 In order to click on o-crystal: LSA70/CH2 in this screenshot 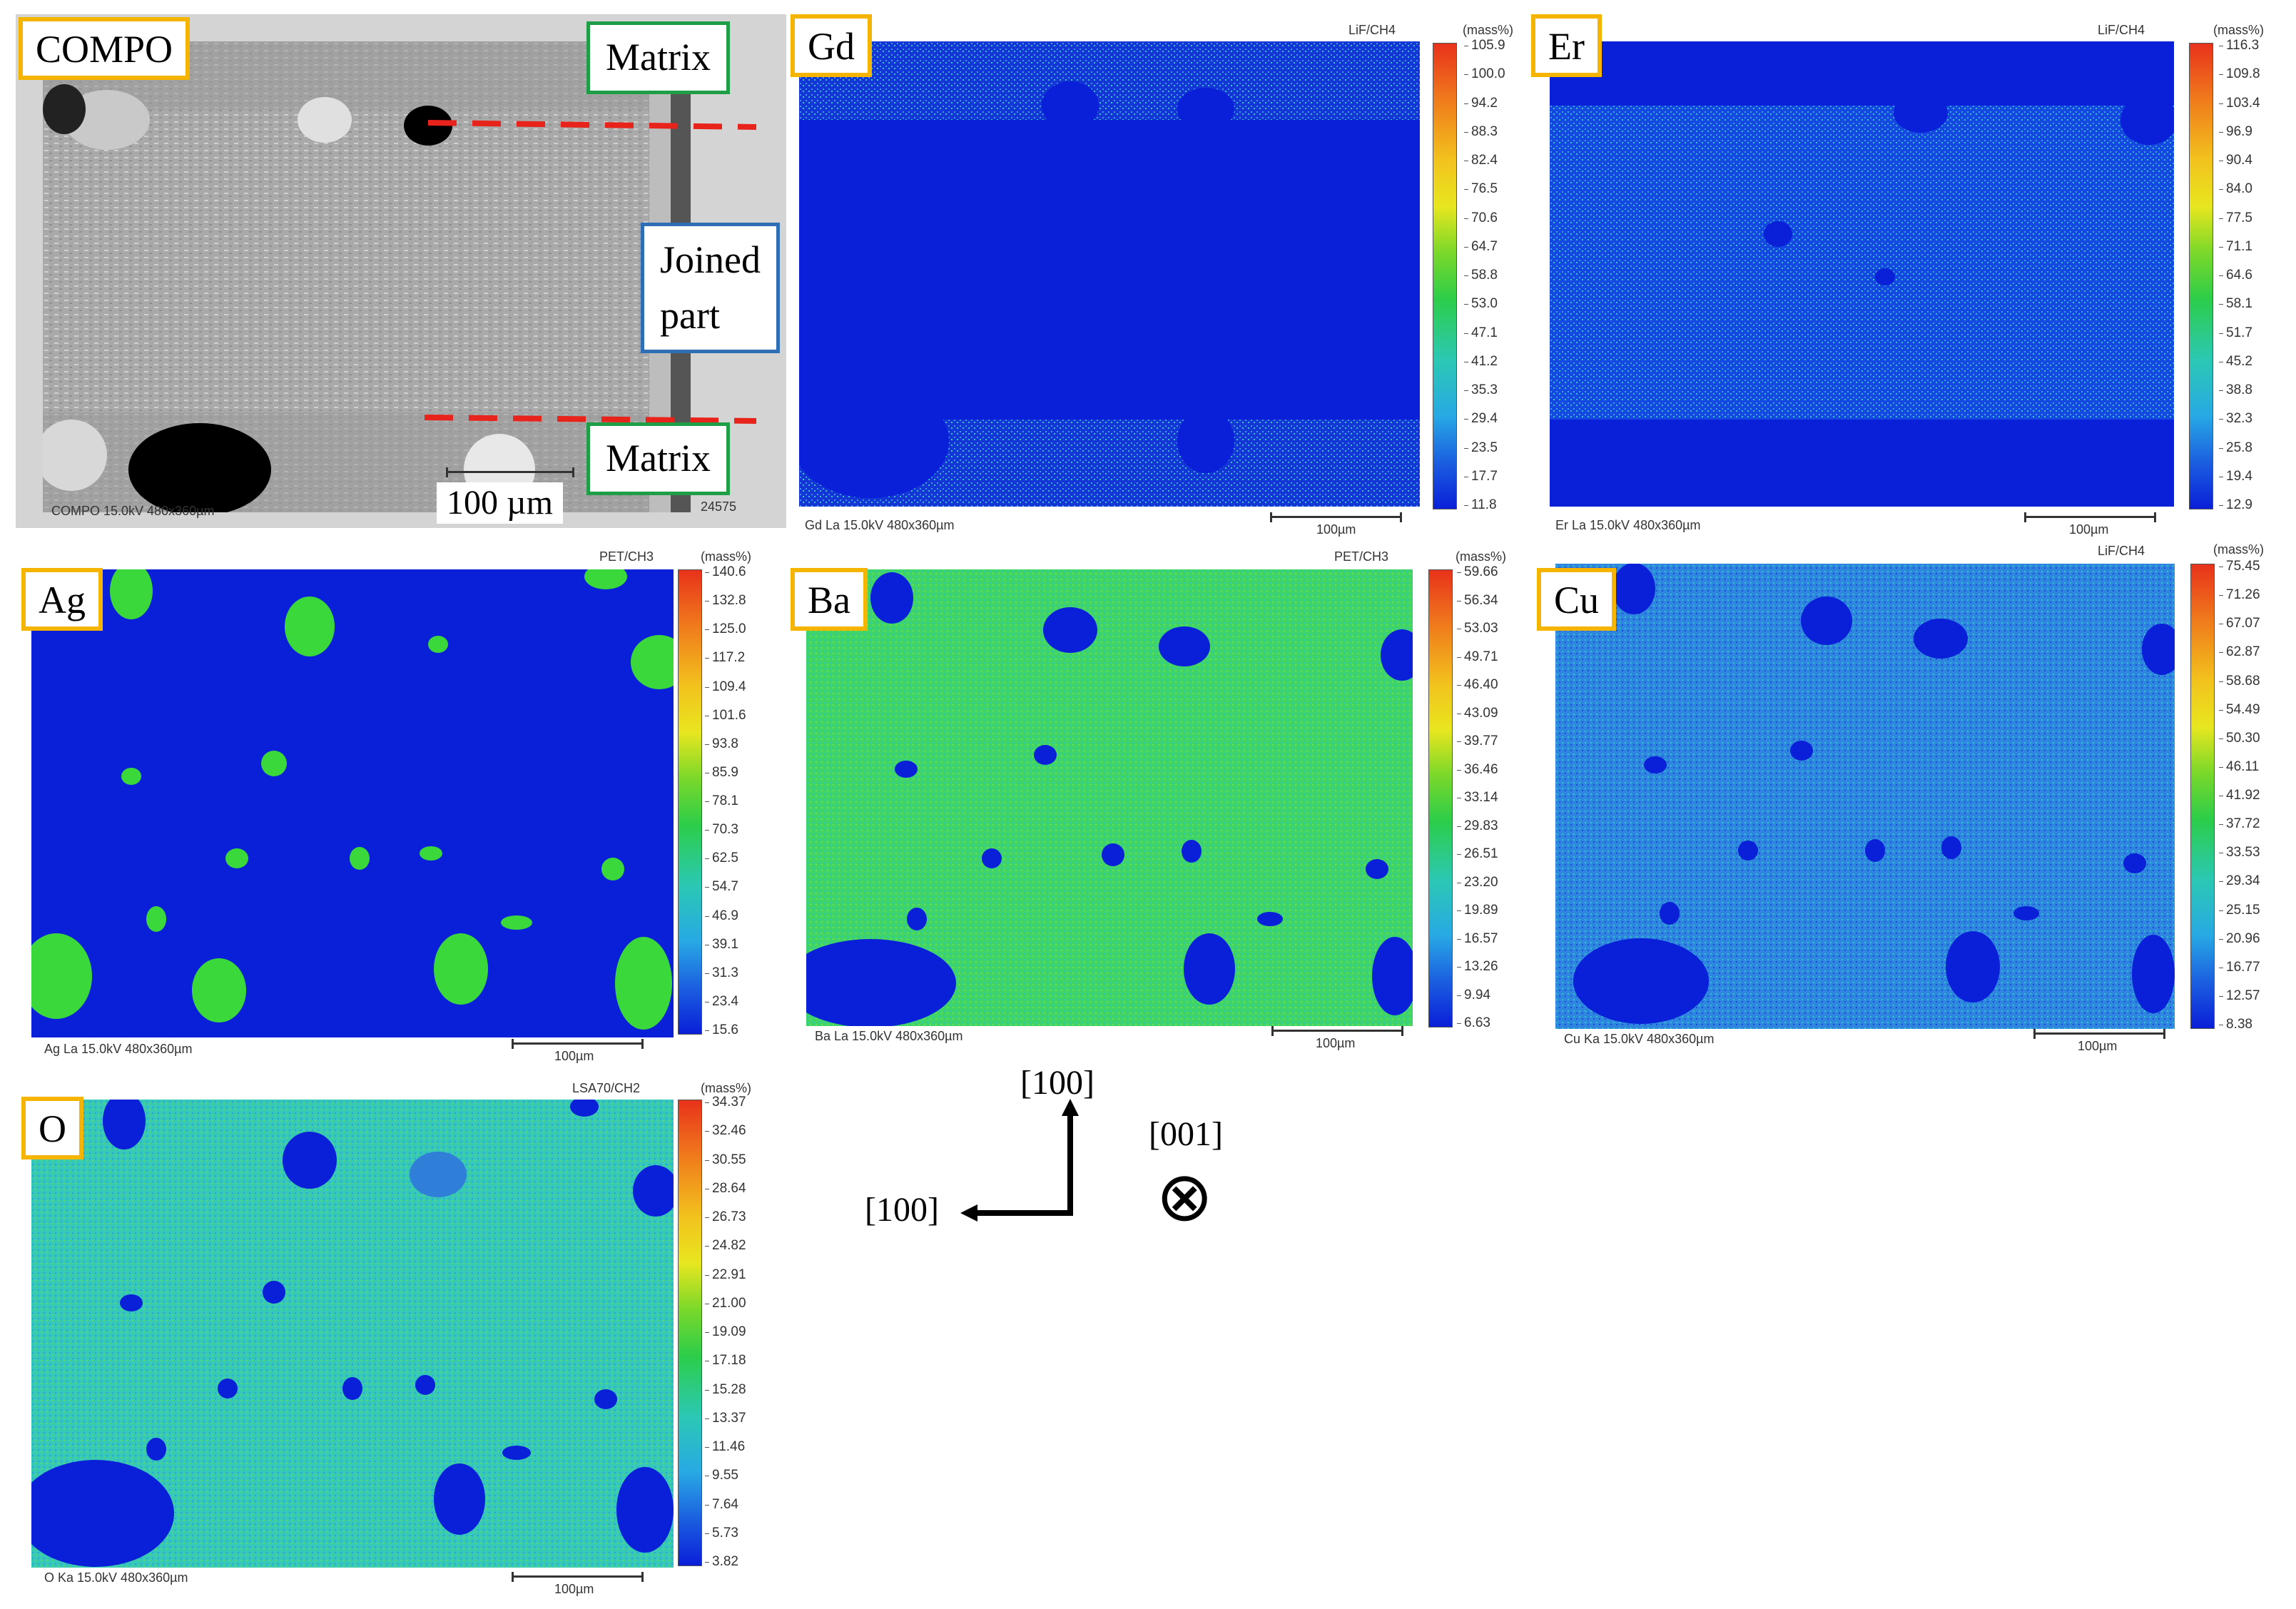, I will do `click(606, 1088)`.